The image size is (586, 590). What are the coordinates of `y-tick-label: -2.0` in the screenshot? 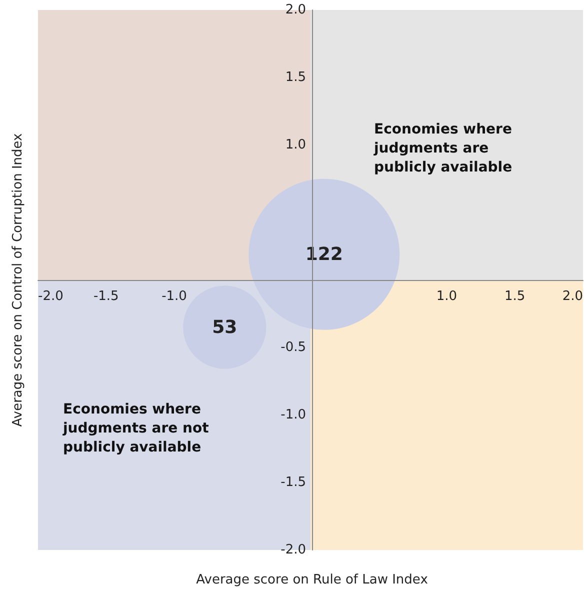 It's located at (293, 550).